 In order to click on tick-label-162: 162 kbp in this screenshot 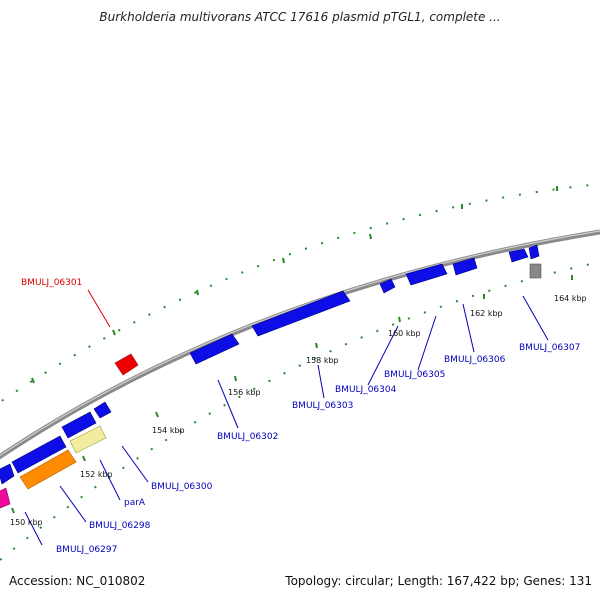, I will do `click(486, 313)`.